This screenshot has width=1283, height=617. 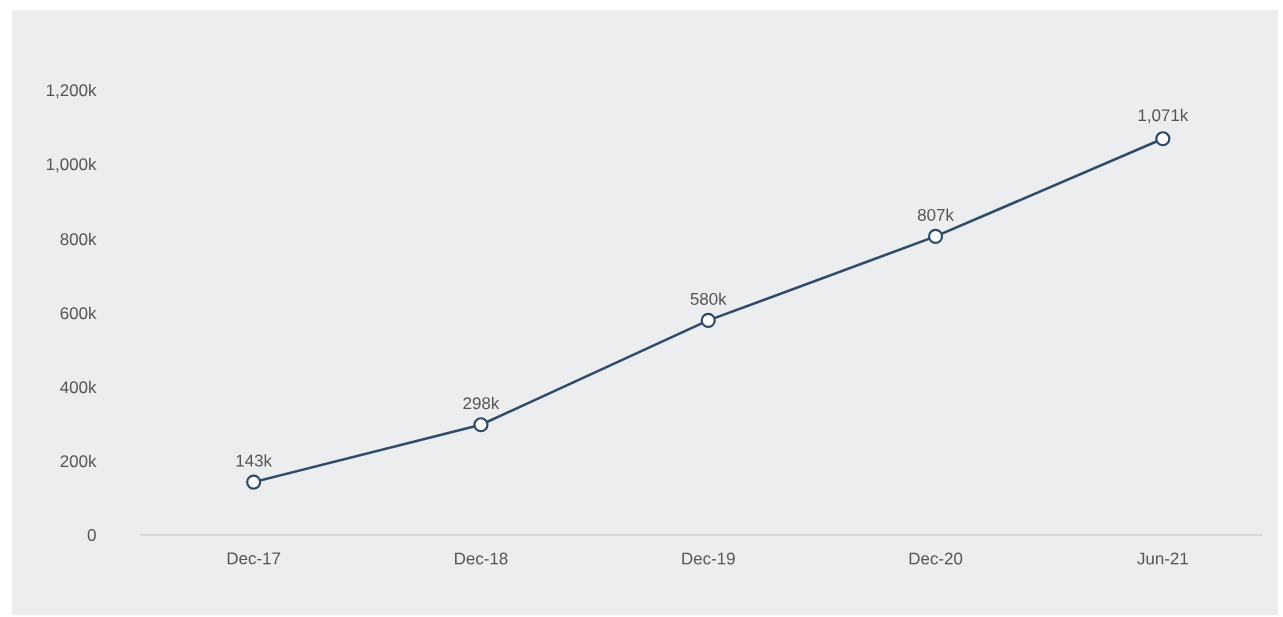 I want to click on data-label: 580k, so click(x=708, y=298).